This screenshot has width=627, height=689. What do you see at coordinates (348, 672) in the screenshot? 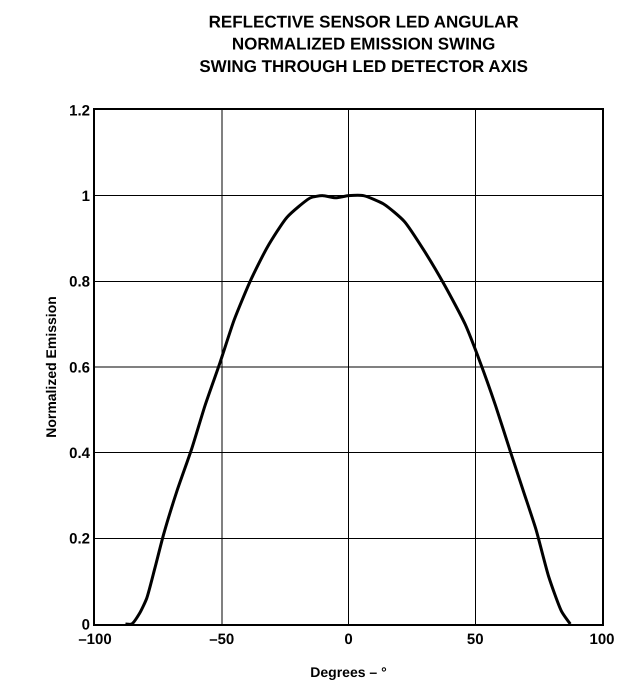
I see `x-axis-title: Degrees – °` at bounding box center [348, 672].